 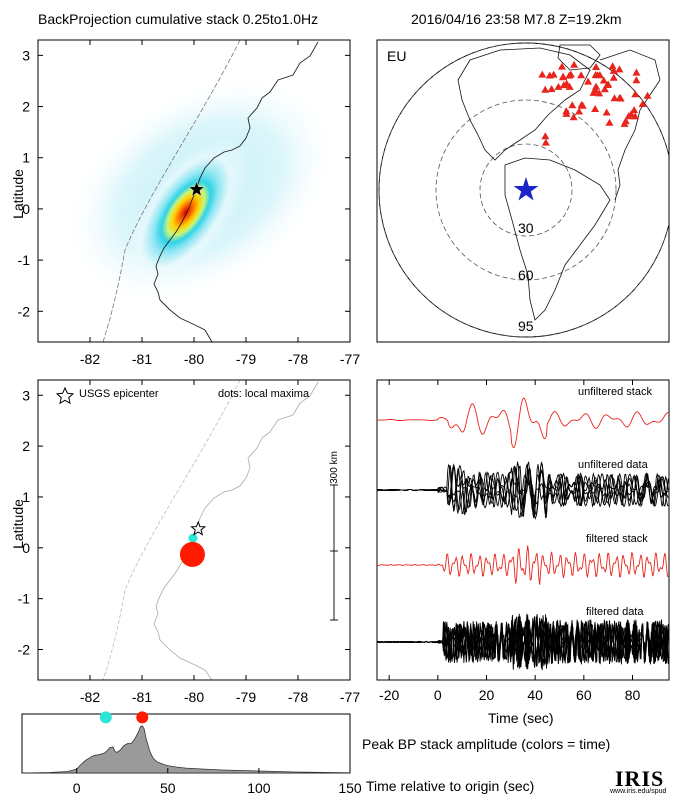 What do you see at coordinates (334, 467) in the screenshot?
I see `scale-bar-label: 300 km` at bounding box center [334, 467].